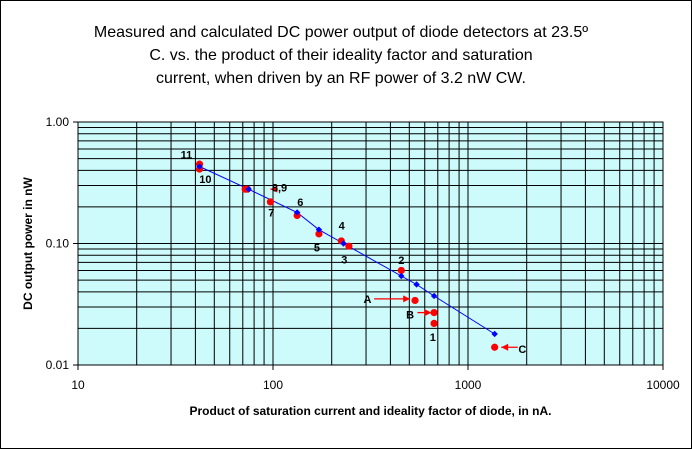 This screenshot has height=449, width=692. What do you see at coordinates (468, 385) in the screenshot?
I see `x-tick-label: 1000` at bounding box center [468, 385].